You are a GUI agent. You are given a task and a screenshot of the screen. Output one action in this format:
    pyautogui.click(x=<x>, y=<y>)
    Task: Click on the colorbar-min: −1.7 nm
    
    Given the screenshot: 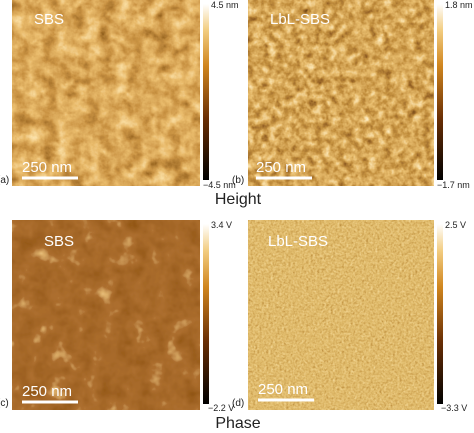 What is the action you would take?
    pyautogui.click(x=453, y=185)
    